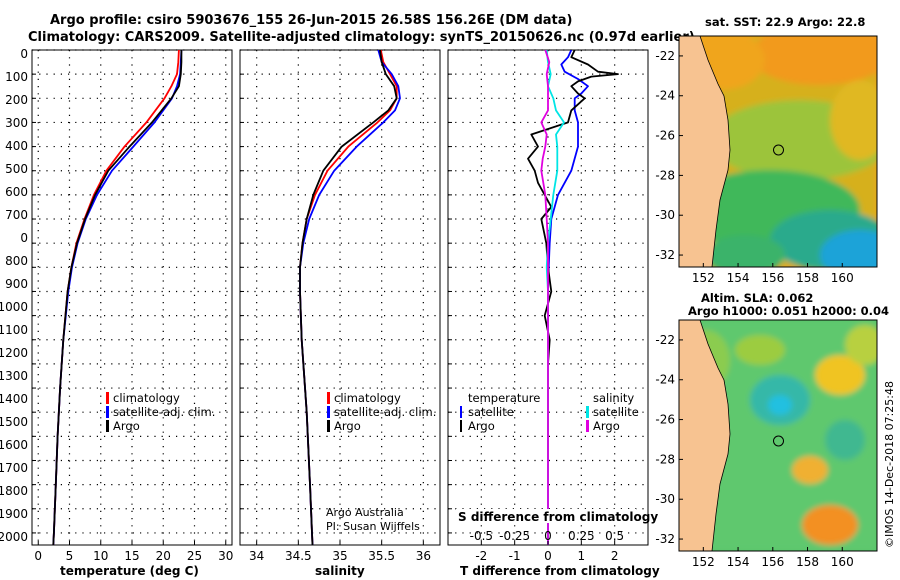 This screenshot has height=580, width=900. I want to click on depth-tick-label: 400, so click(16, 146).